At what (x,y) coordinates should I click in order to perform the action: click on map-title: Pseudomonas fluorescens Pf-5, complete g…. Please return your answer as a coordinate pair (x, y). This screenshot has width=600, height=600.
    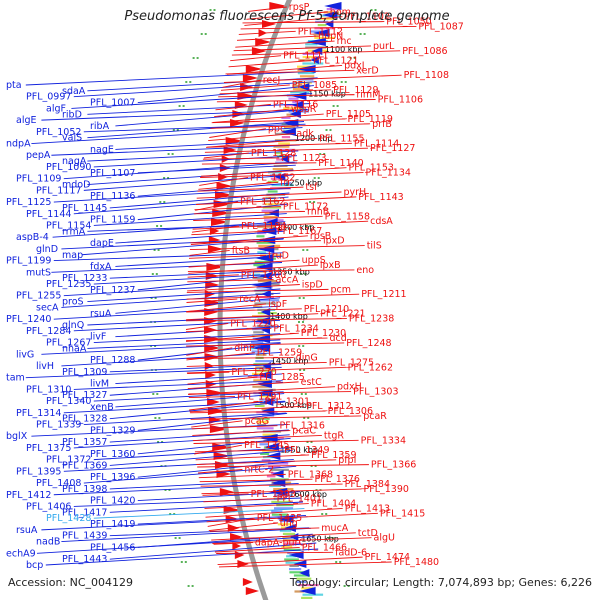
    Looking at the image, I should click on (287, 16).